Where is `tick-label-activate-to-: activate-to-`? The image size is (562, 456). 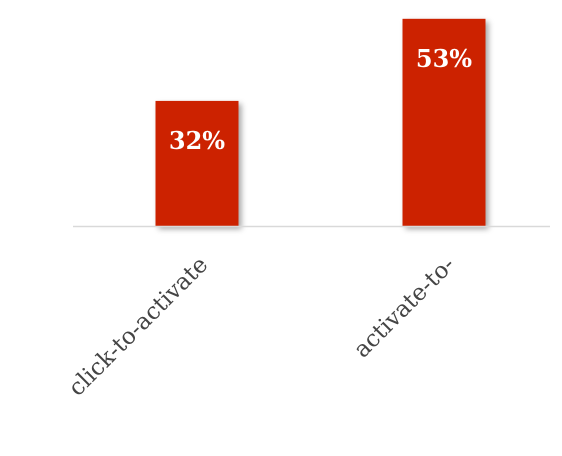 tick-label-activate-to-: activate-to- is located at coordinates (404, 307).